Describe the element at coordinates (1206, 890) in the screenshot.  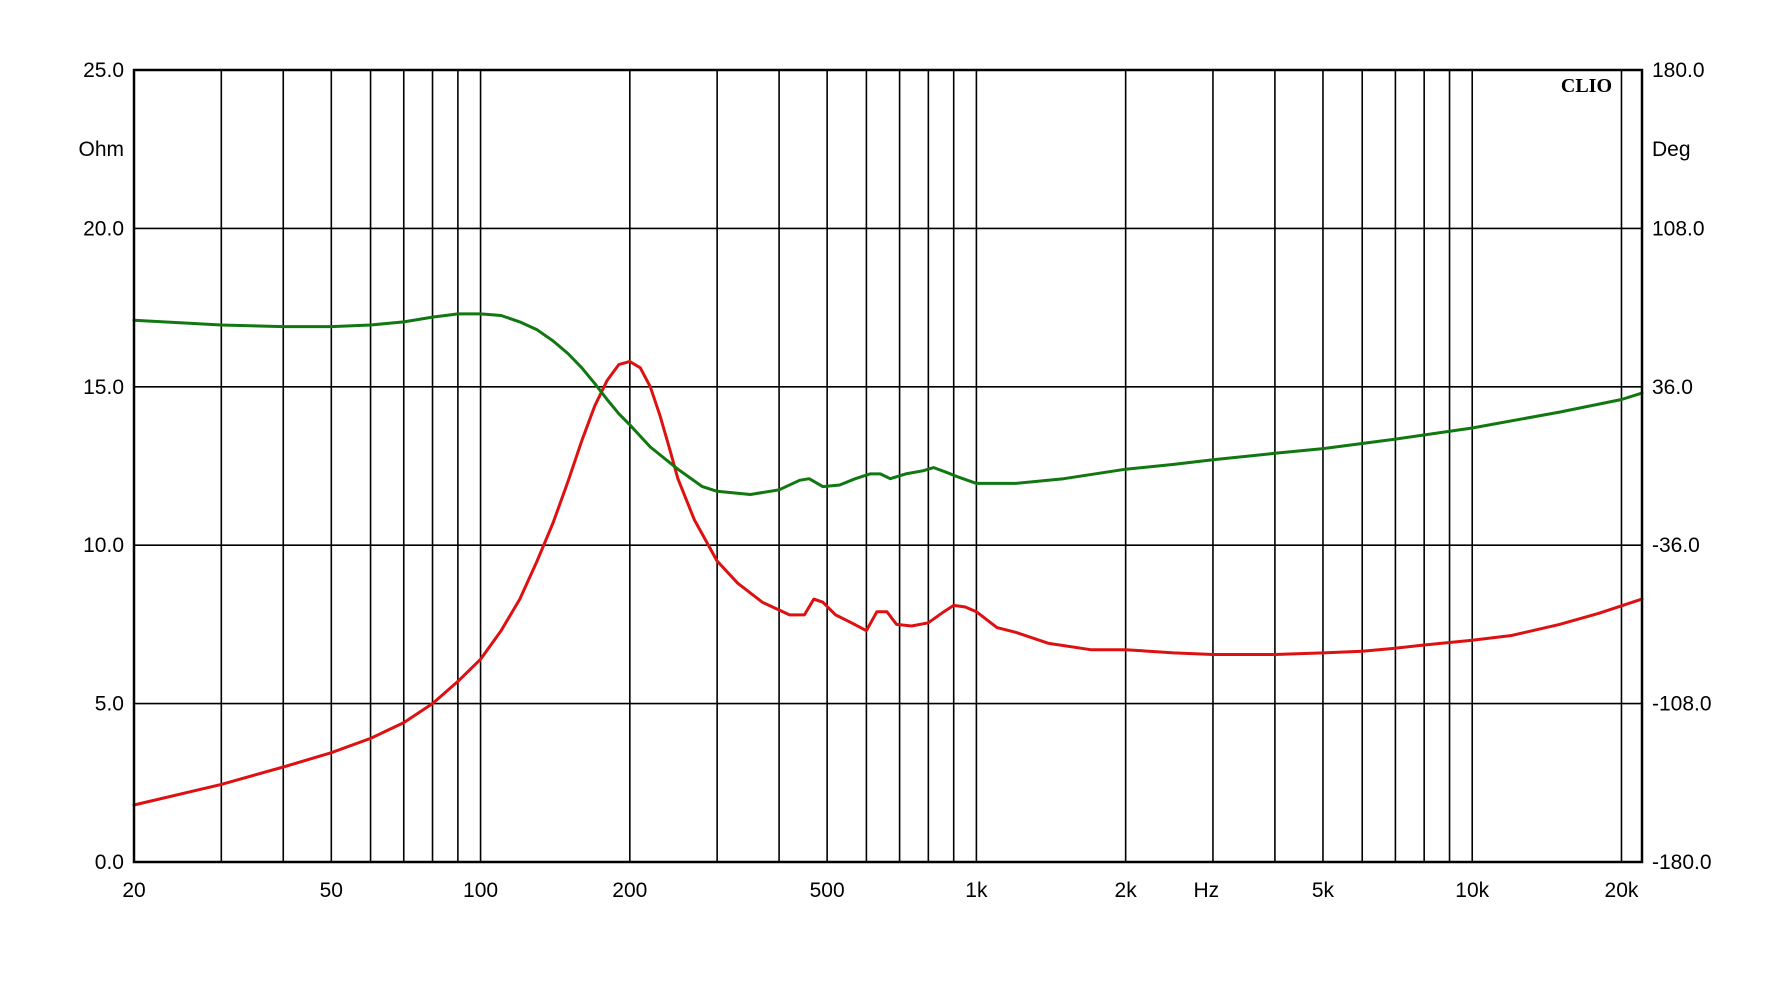
I see `x-unit-label: Hz` at that location.